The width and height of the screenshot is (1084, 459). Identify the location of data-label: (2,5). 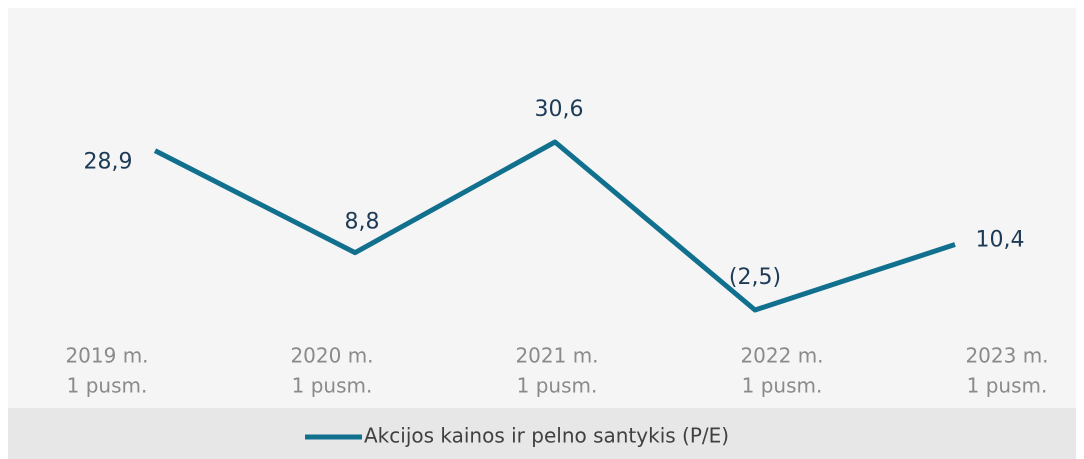
(755, 277).